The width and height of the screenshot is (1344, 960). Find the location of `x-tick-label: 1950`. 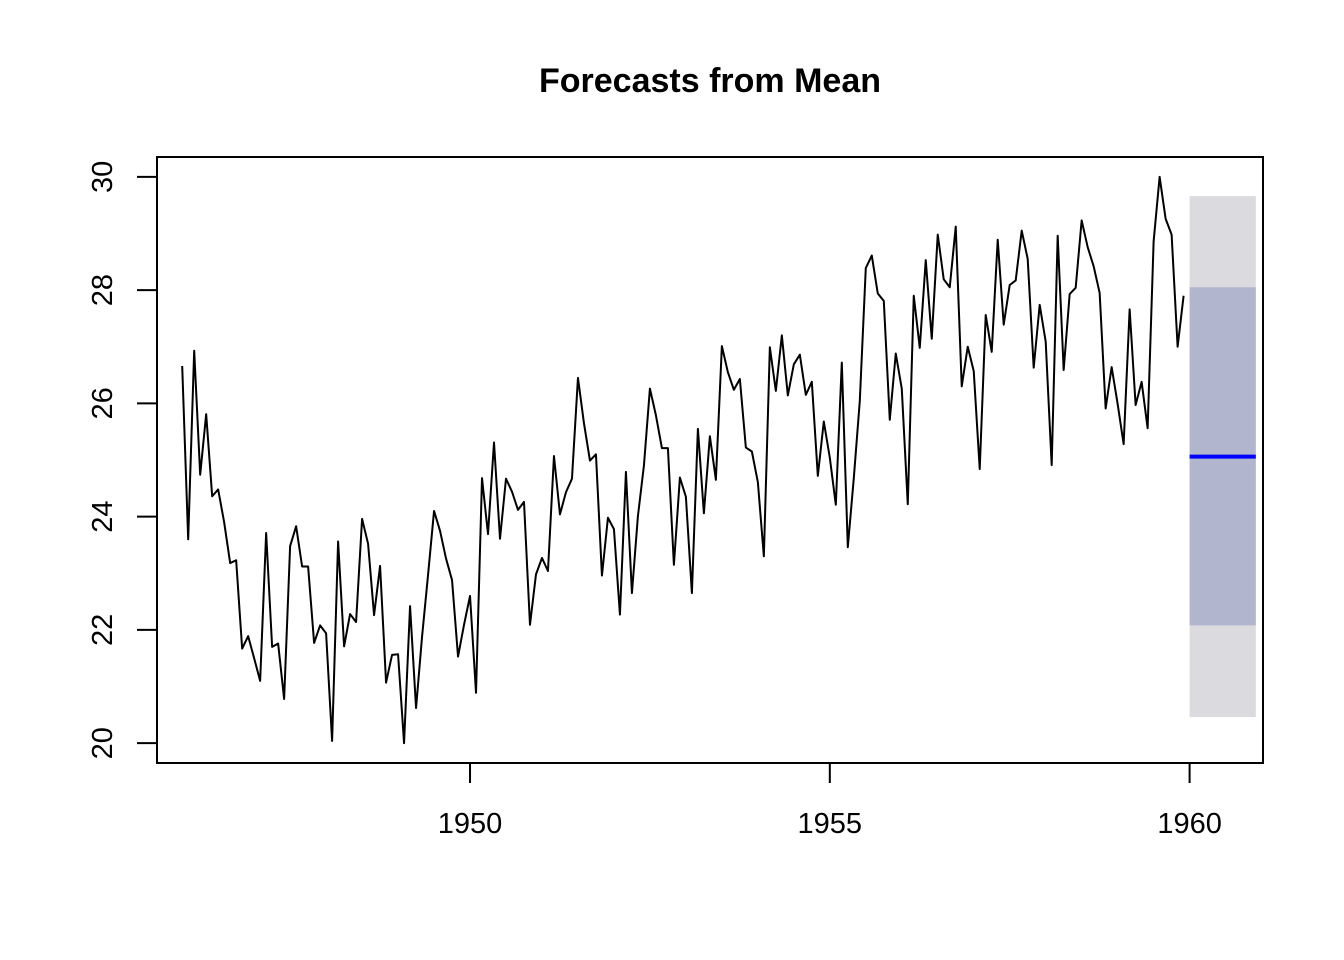

x-tick-label: 1950 is located at coordinates (470, 824).